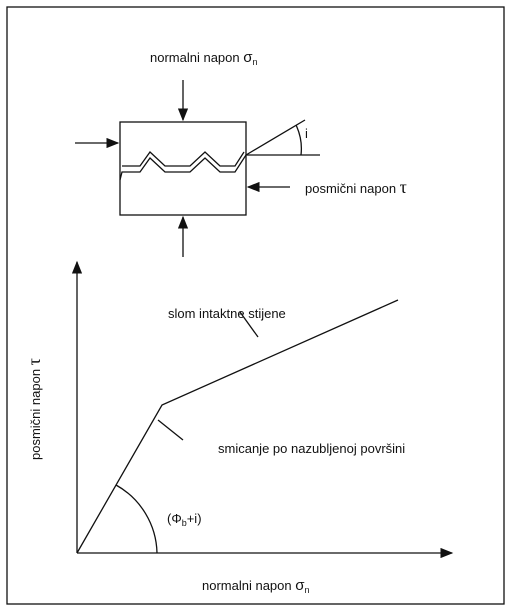  What do you see at coordinates (184, 519) in the screenshot?
I see `angle-arc-label: (Φb+i)` at bounding box center [184, 519].